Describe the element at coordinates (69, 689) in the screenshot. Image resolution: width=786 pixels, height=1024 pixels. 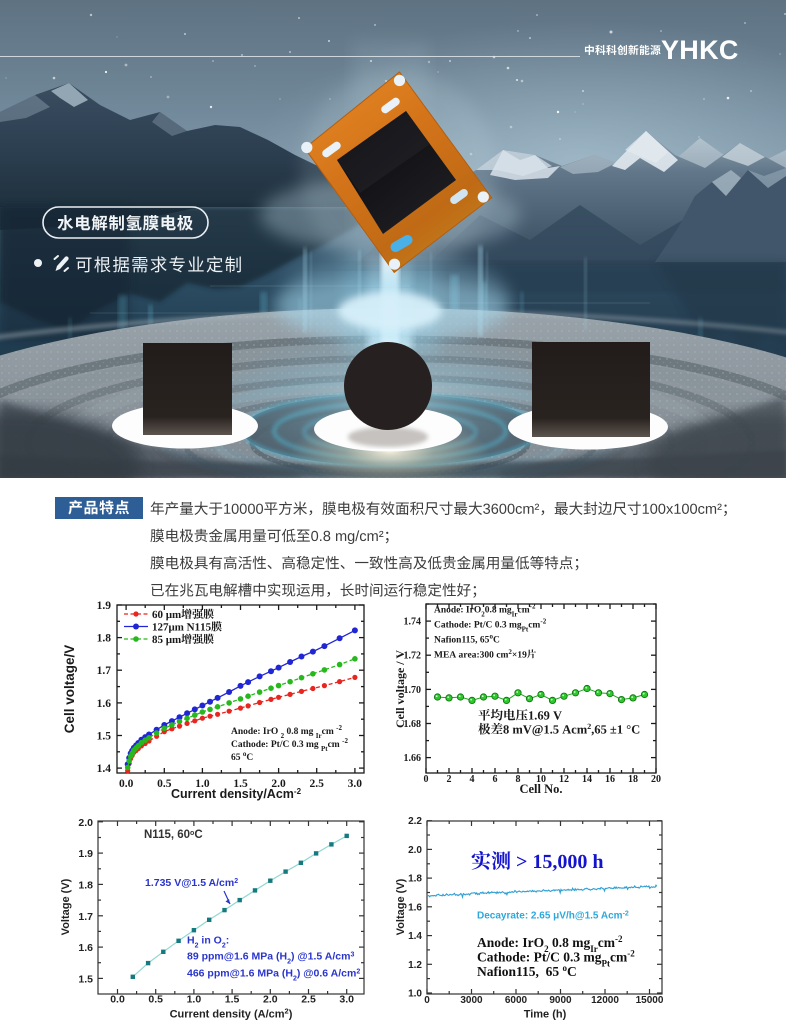
I see `svg-text: Cell voltage/V` at that location.